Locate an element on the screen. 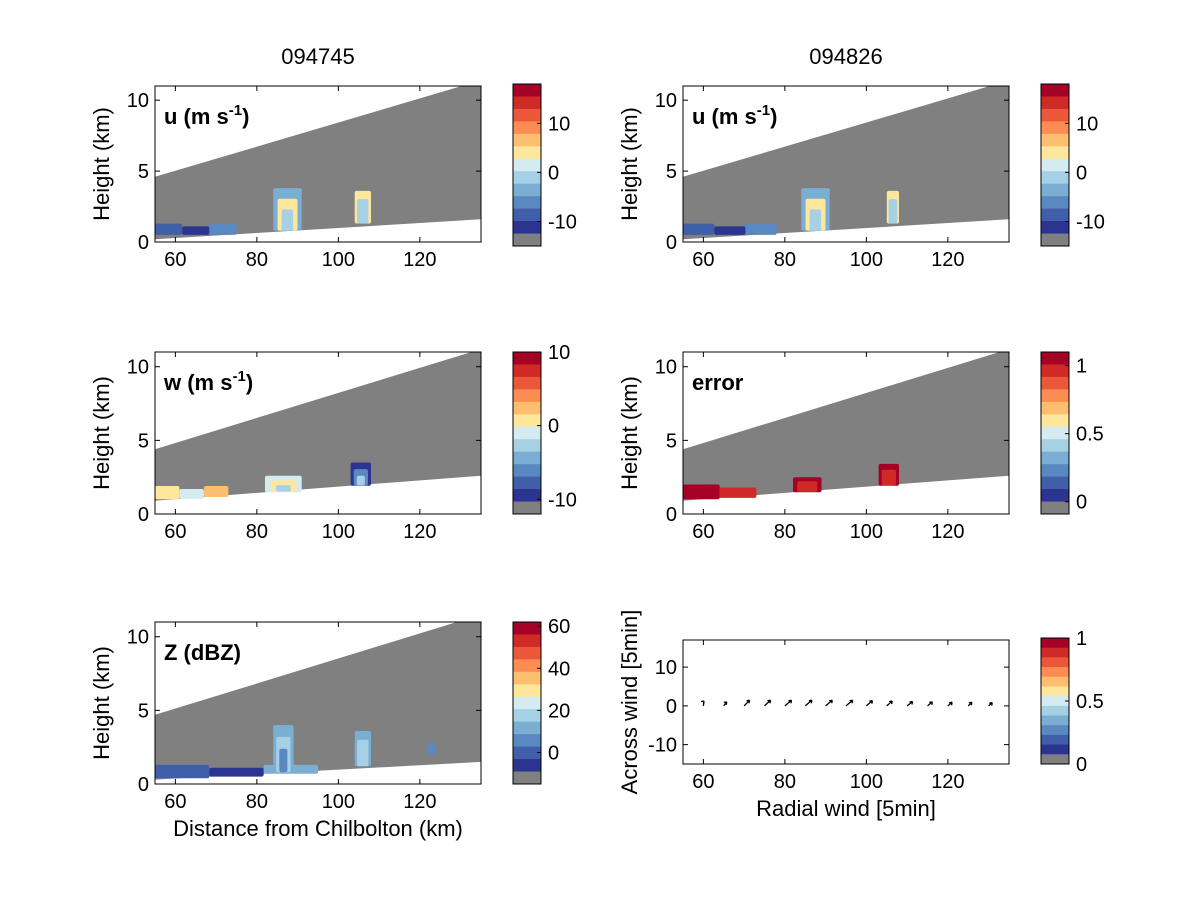 The image size is (1200, 900). colorbar-tick-label: 10 is located at coordinates (1087, 124).